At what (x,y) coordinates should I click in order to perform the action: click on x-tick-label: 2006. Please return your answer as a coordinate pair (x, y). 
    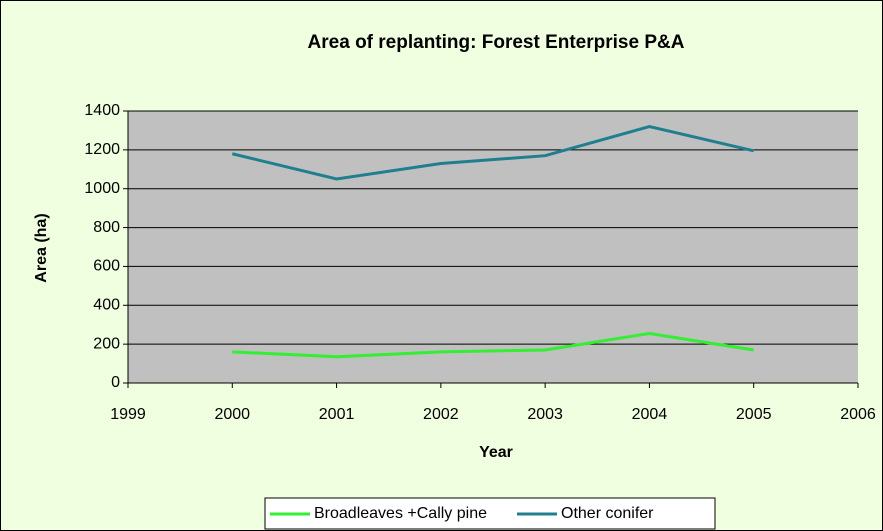
    Looking at the image, I should click on (858, 414).